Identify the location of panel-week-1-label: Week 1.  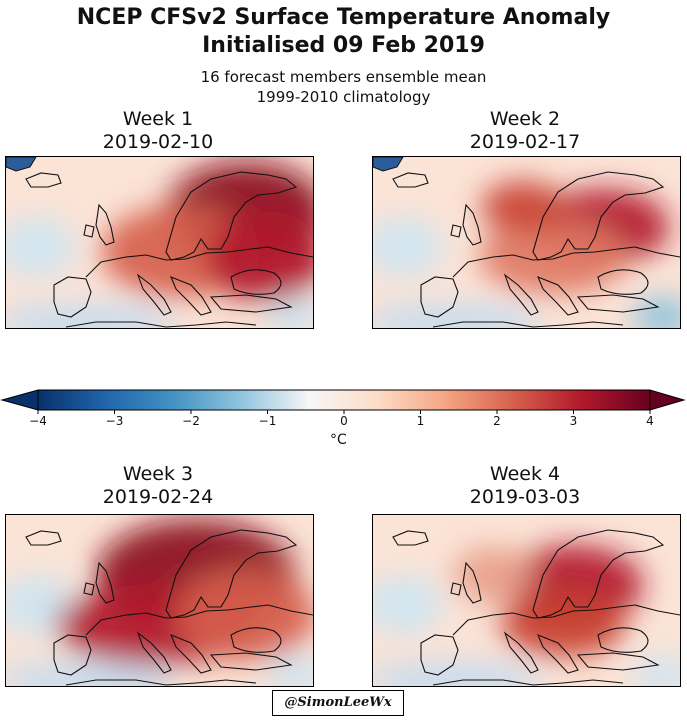
(158, 119).